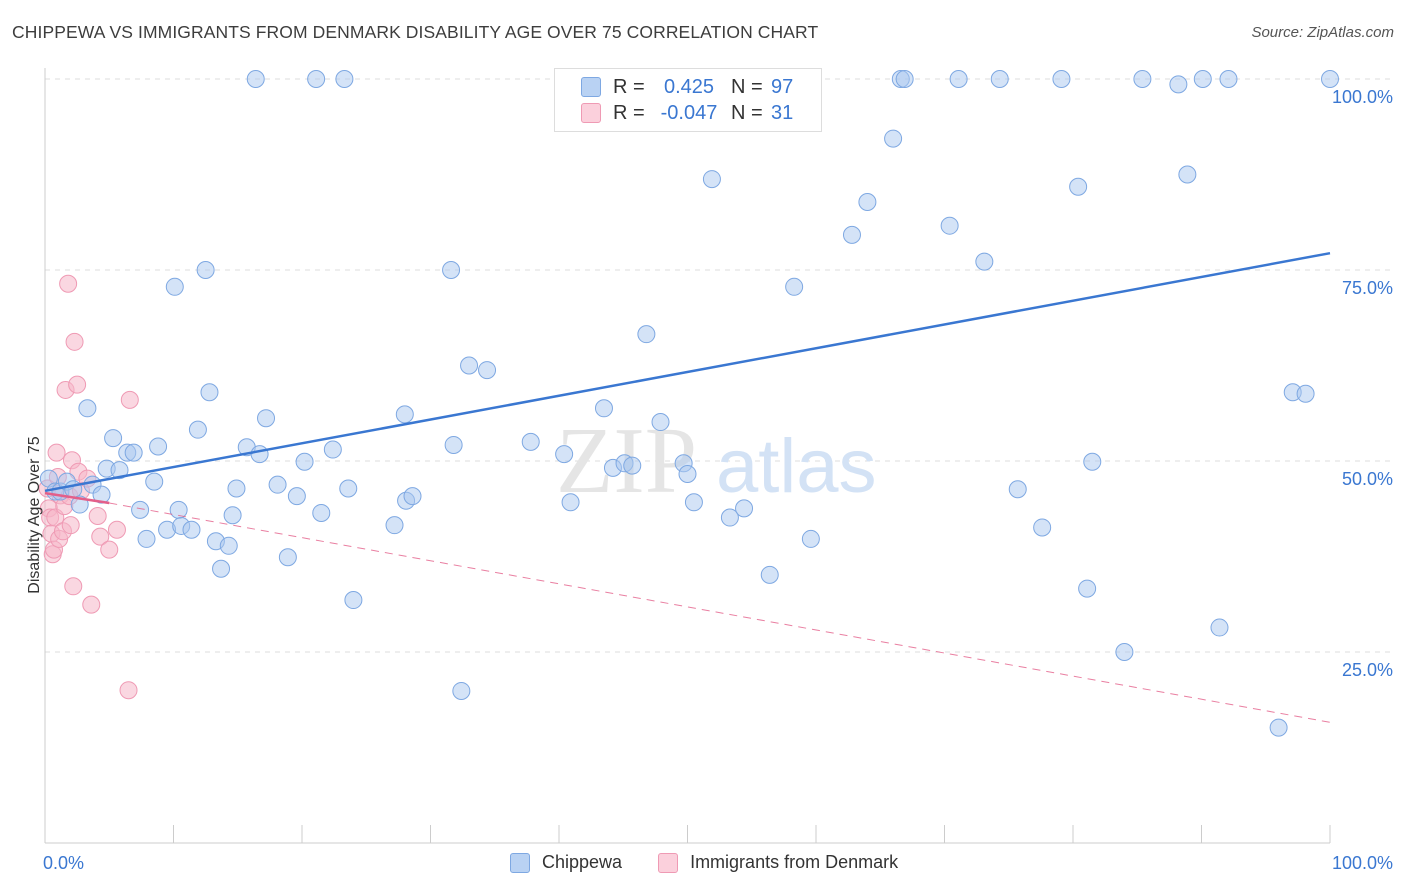 The height and width of the screenshot is (892, 1406). What do you see at coordinates (782, 112) in the screenshot?
I see `legend-n-value: 31` at bounding box center [782, 112].